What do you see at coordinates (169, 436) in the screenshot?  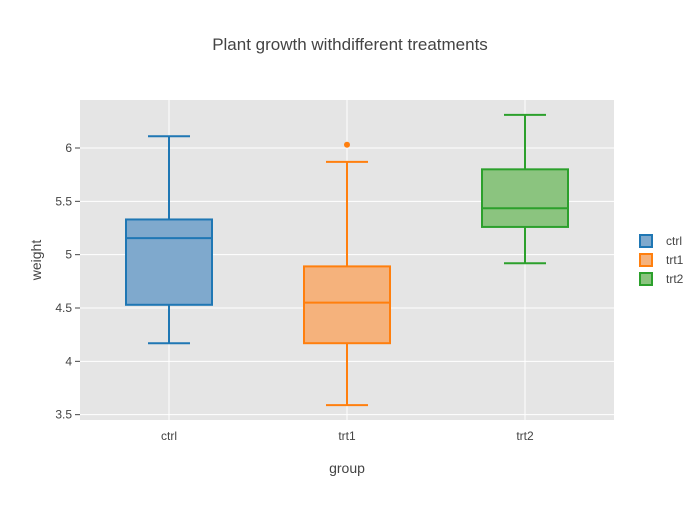 I see `x-tick-label: ctrl` at bounding box center [169, 436].